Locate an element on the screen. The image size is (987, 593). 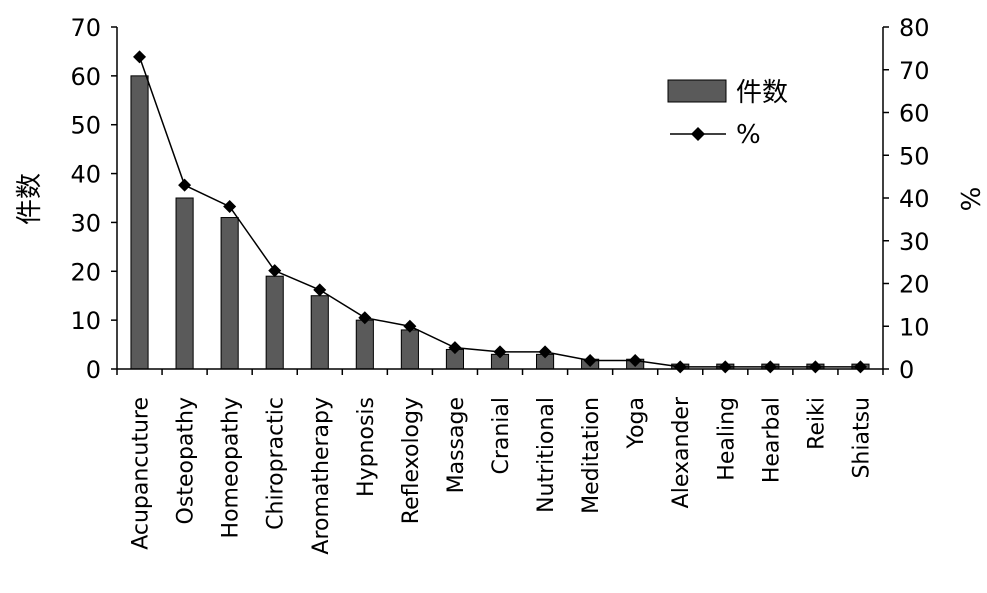
right-tick-label: 60 is located at coordinates (914, 114).